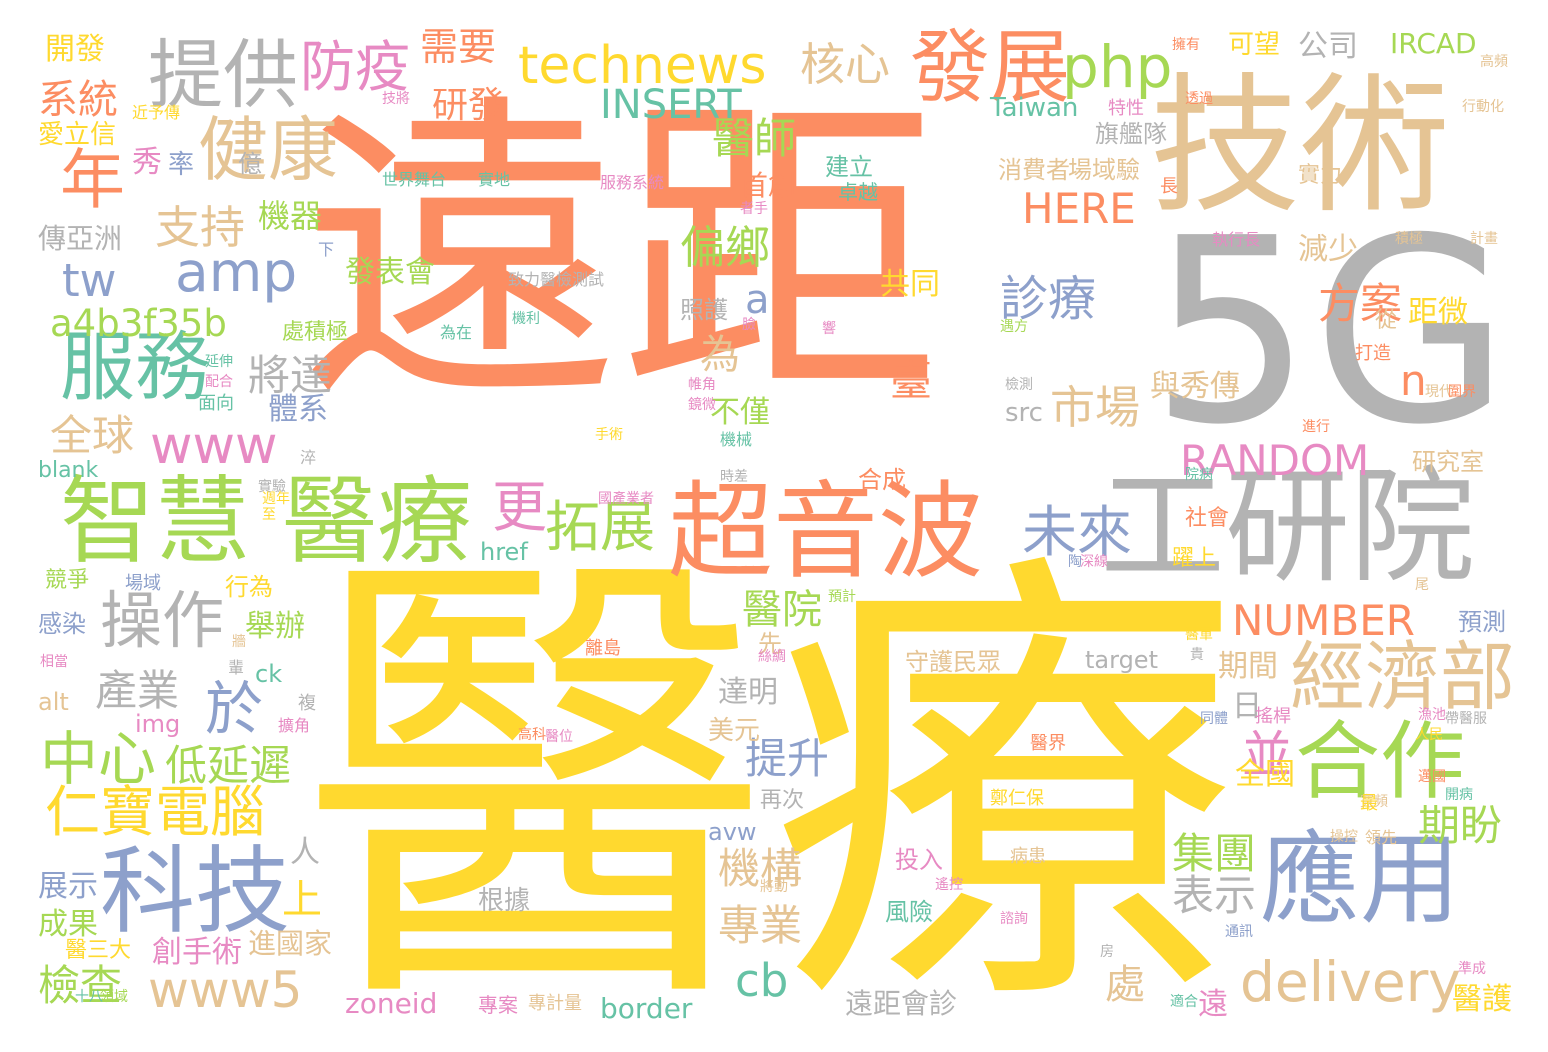 Image resolution: width=1548 pixels, height=1052 pixels. Describe the element at coordinates (315, 332) in the screenshot. I see `word-chu-ji-ji: 處積極` at that location.